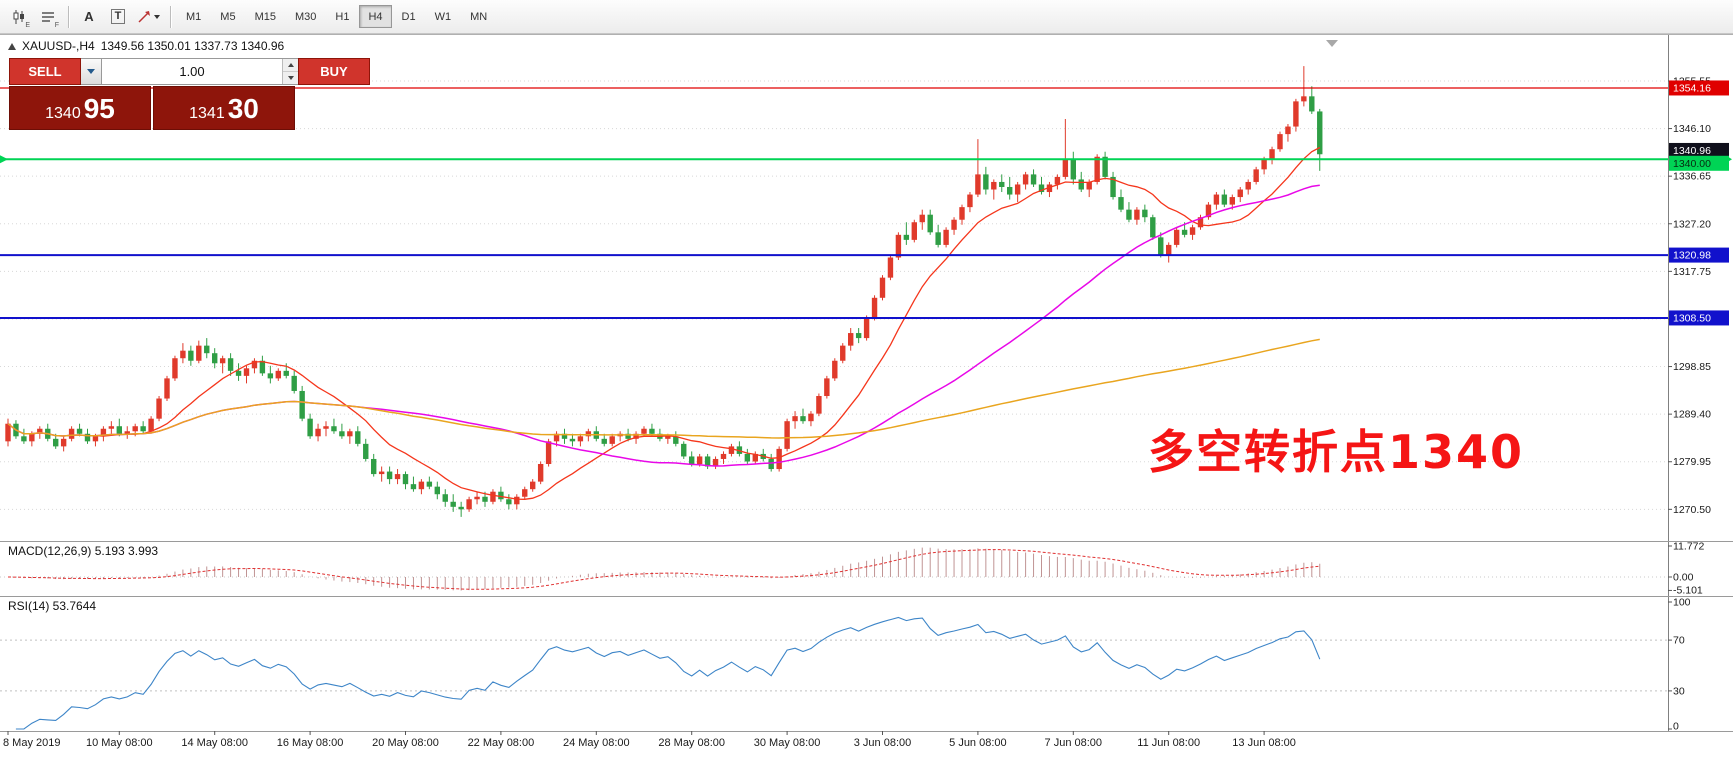 Image resolution: width=1733 pixels, height=757 pixels. Describe the element at coordinates (58, 46) in the screenshot. I see `symbol-period-label: XAUUSD-,H4` at that location.